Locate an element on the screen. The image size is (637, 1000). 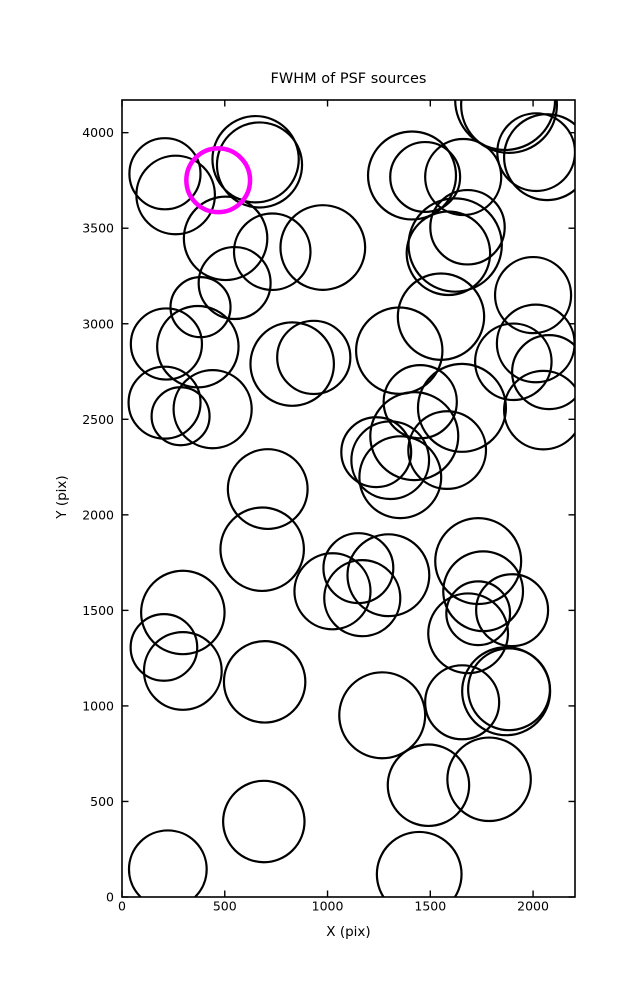
x-tick-label: 1000 is located at coordinates (328, 906).